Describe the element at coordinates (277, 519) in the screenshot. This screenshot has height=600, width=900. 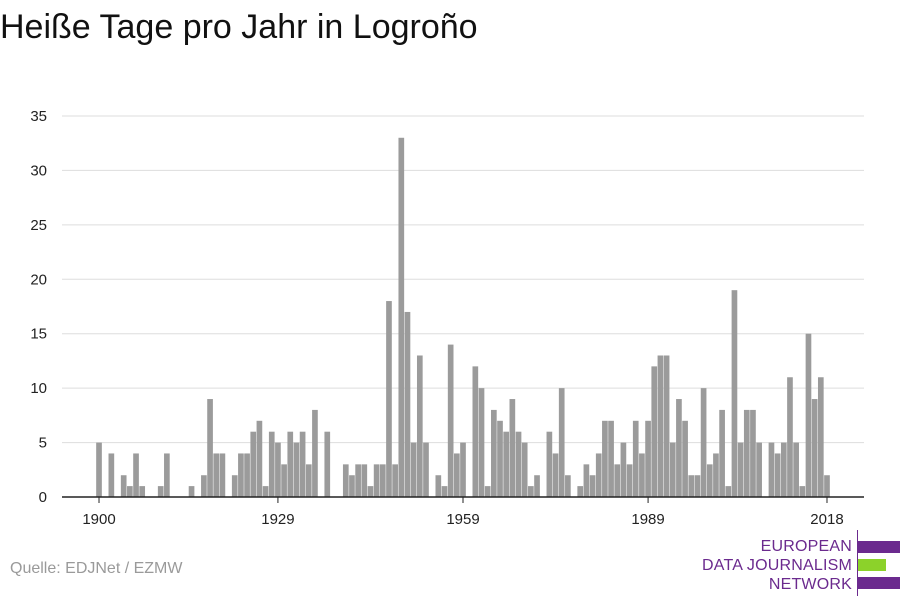
I see `x-tick-label: 1929` at that location.